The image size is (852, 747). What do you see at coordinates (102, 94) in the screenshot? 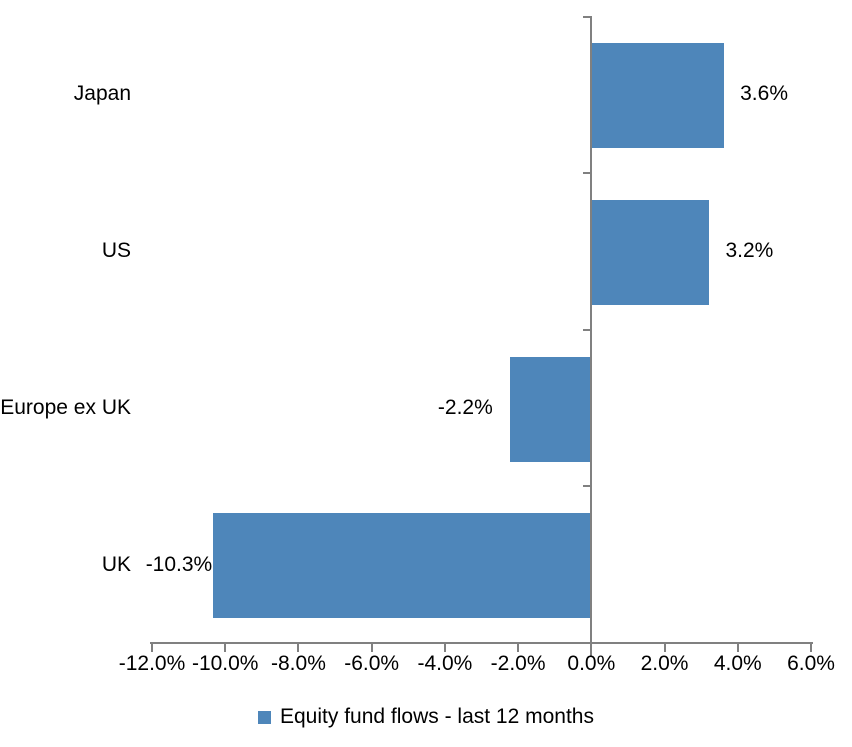
I see `category-label-japan: Japan` at bounding box center [102, 94].